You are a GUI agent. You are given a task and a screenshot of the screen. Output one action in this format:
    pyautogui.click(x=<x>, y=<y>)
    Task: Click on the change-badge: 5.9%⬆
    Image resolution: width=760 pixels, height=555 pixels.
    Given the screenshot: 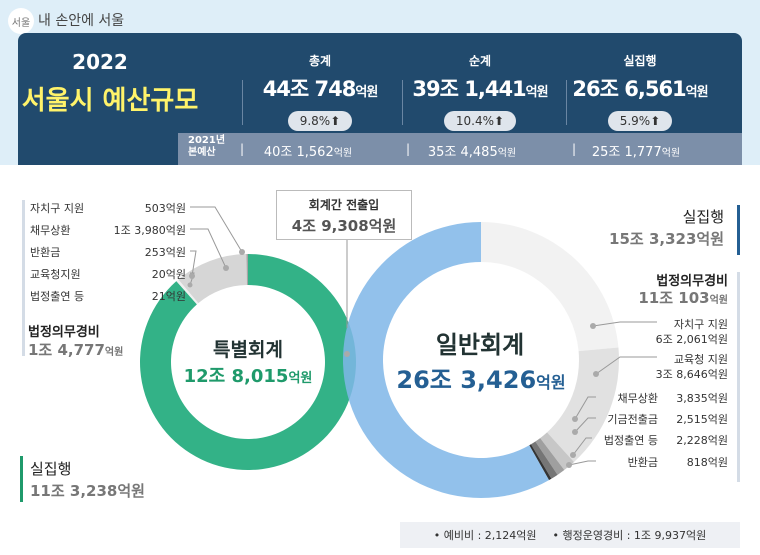 What is the action you would take?
    pyautogui.click(x=640, y=121)
    